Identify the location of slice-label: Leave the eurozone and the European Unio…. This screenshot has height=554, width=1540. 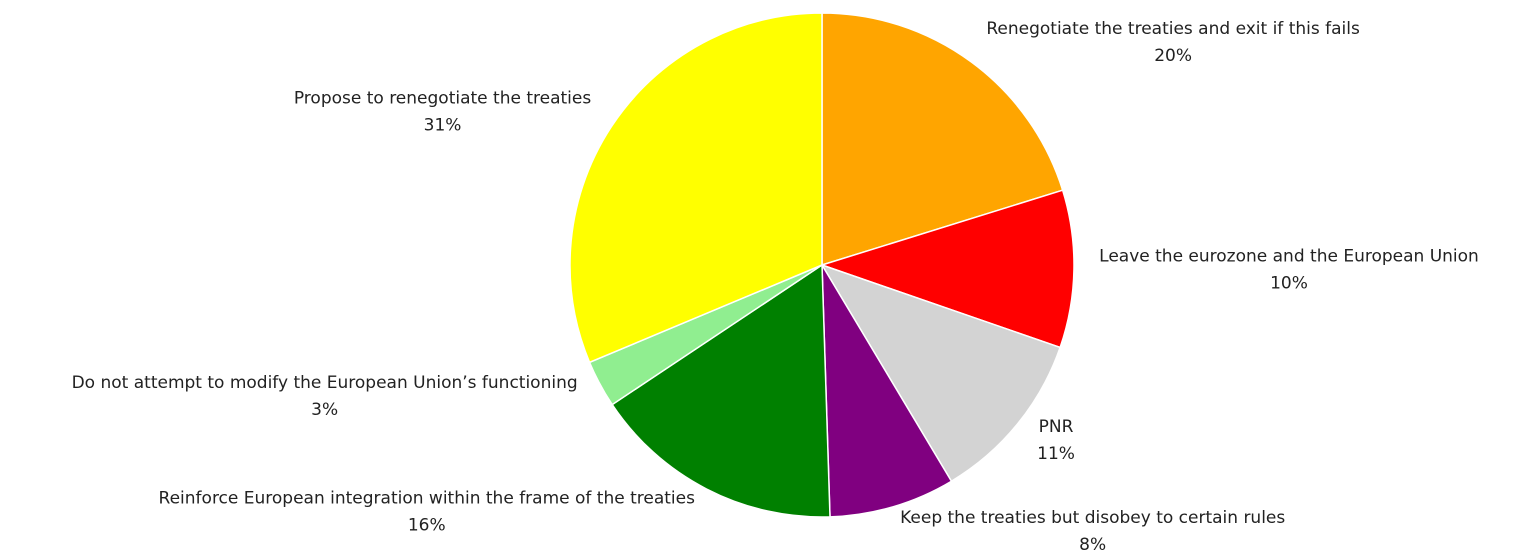
(1289, 256).